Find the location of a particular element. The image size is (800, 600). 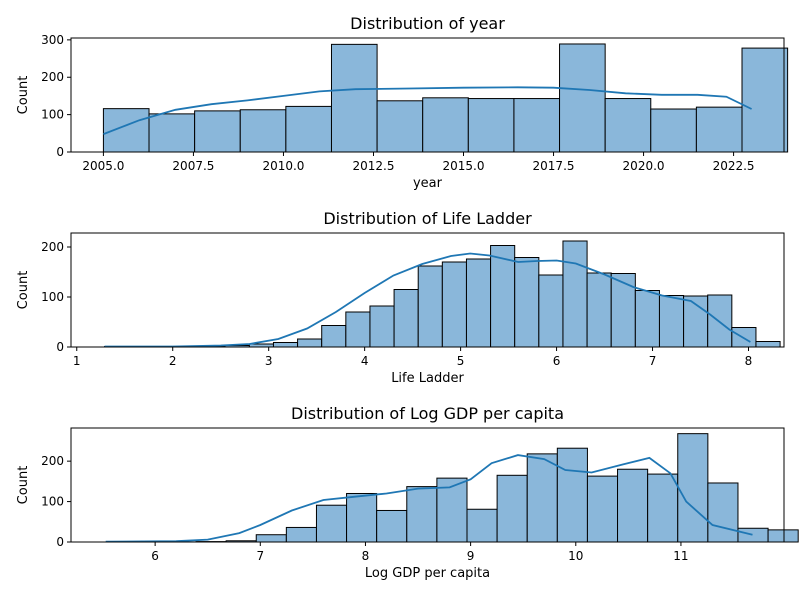

x-tick-label: 1 is located at coordinates (77, 361).